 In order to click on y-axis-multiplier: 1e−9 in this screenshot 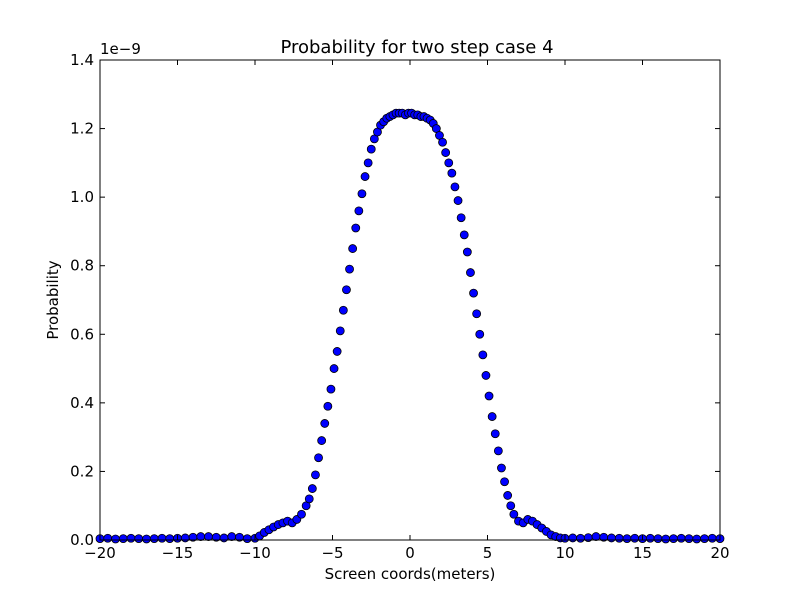, I will do `click(120, 49)`.